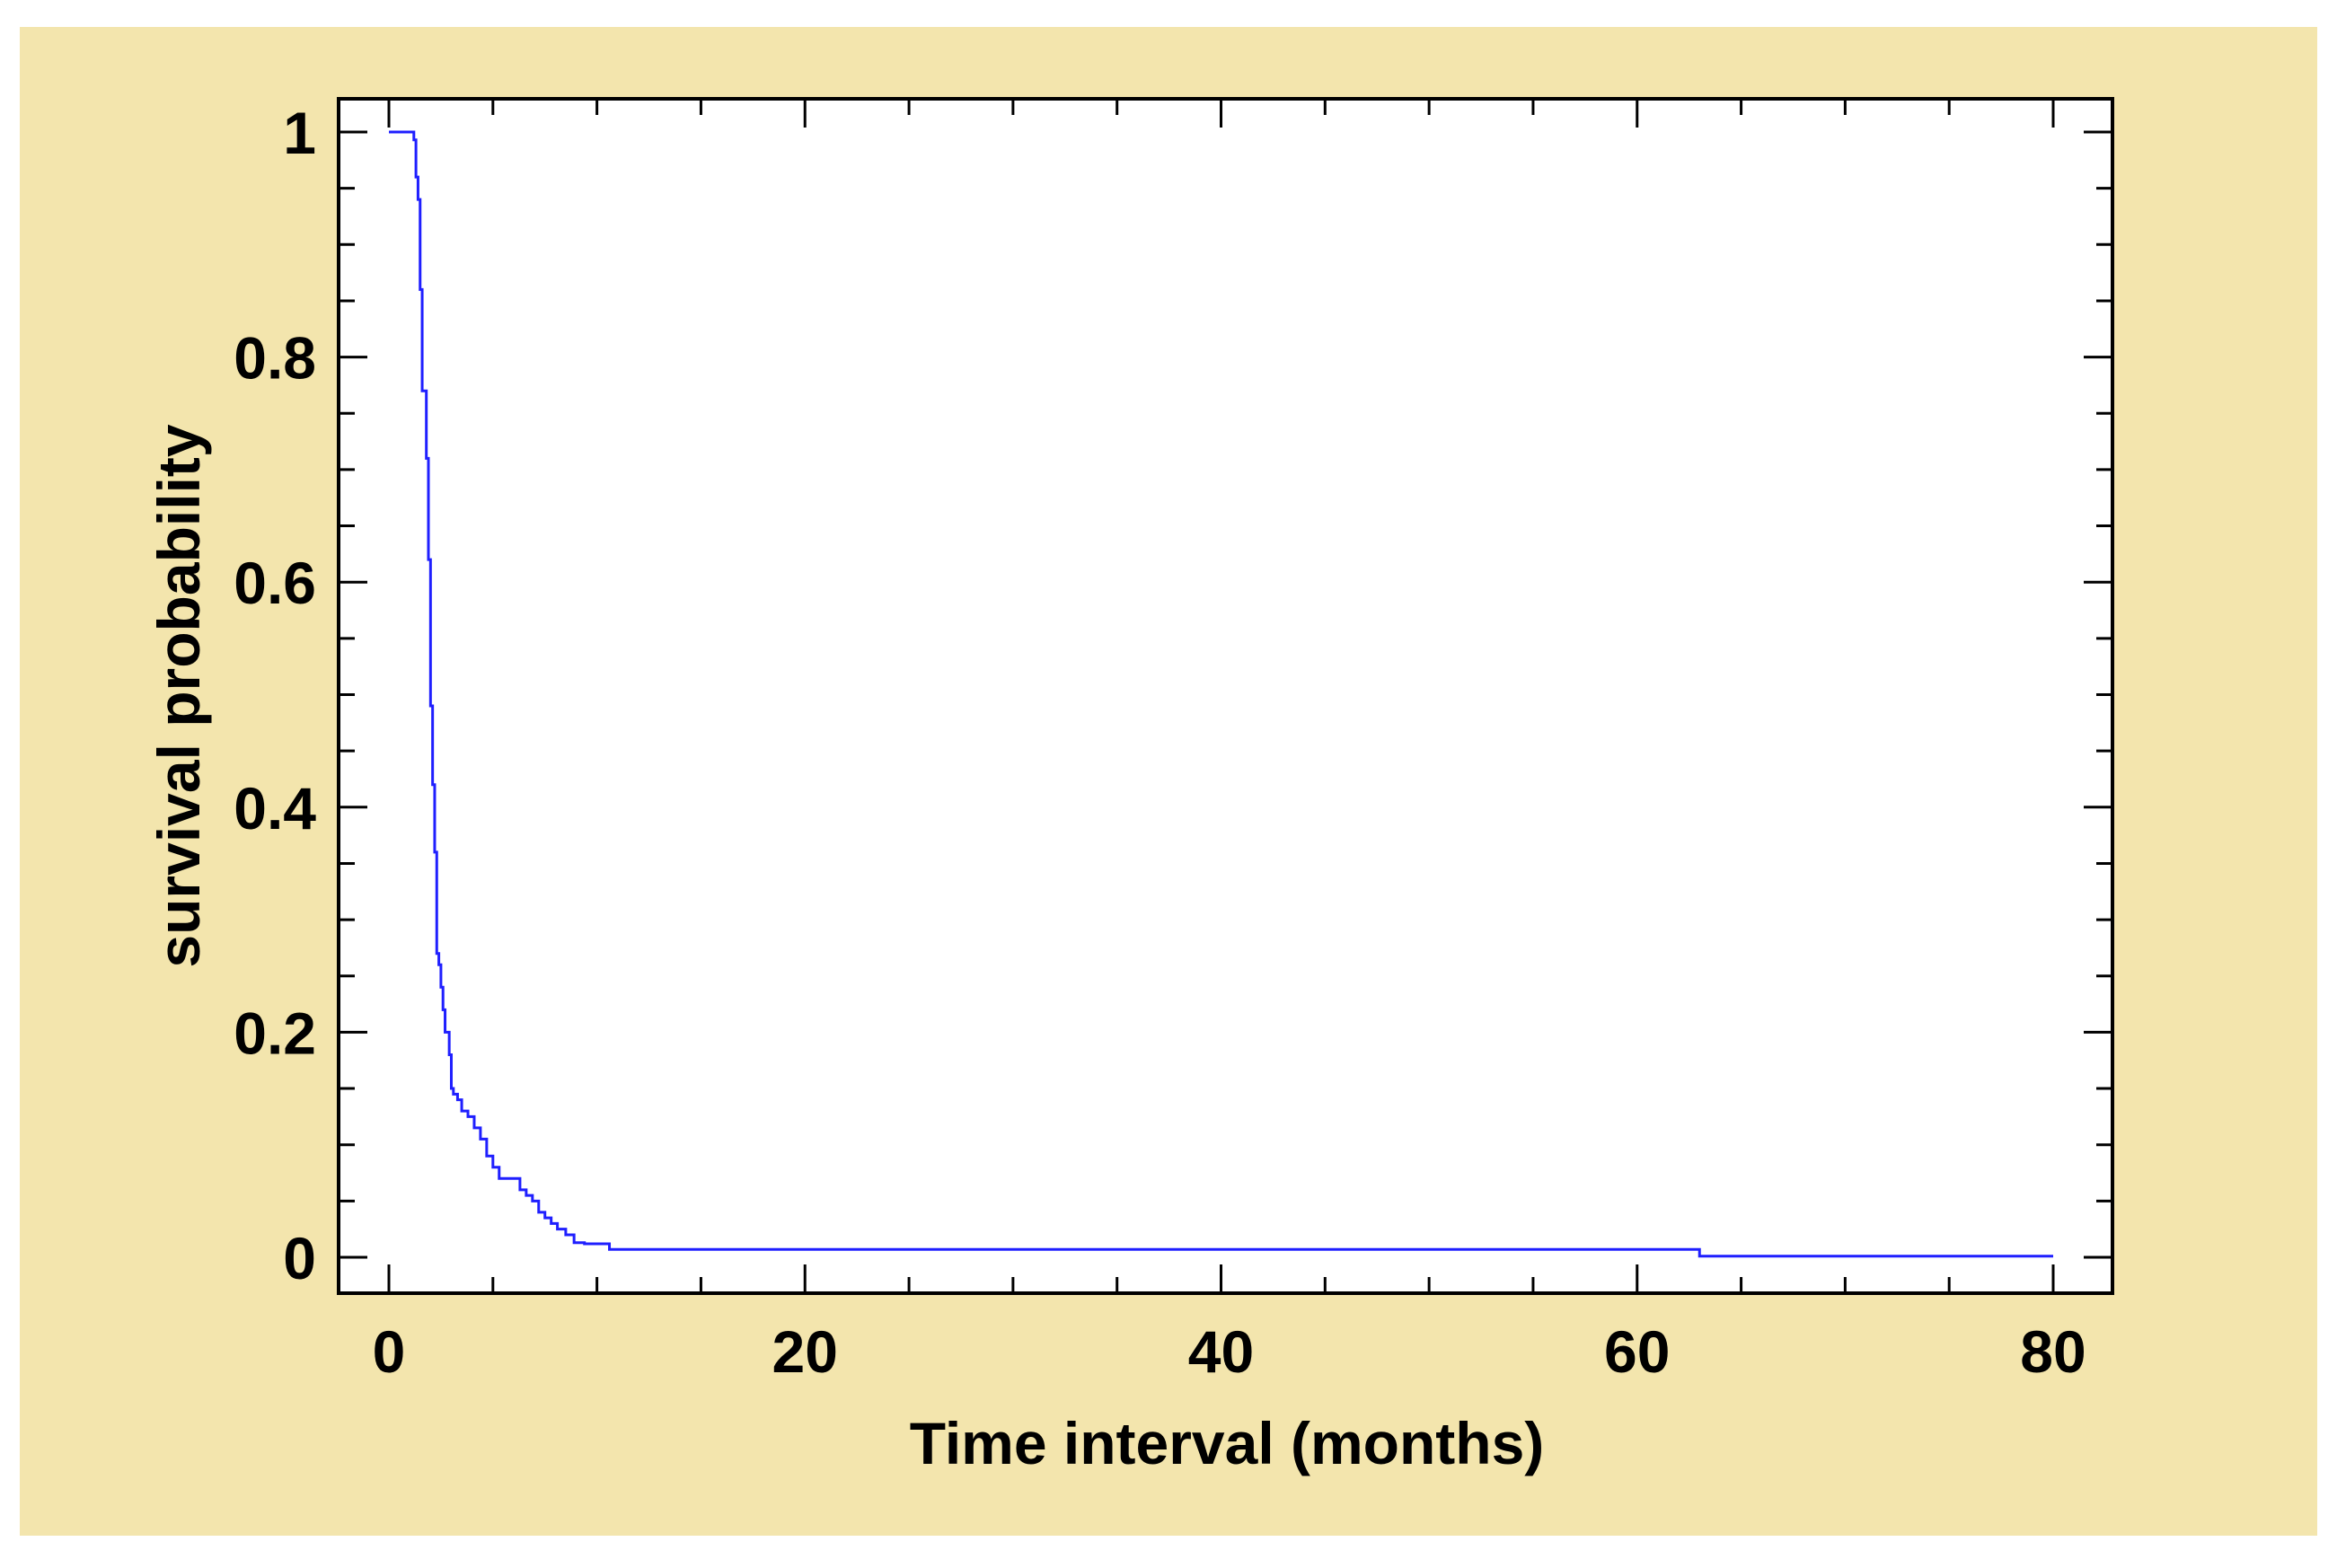 The image size is (2337, 1568). I want to click on y-axis-title: survival probability, so click(179, 695).